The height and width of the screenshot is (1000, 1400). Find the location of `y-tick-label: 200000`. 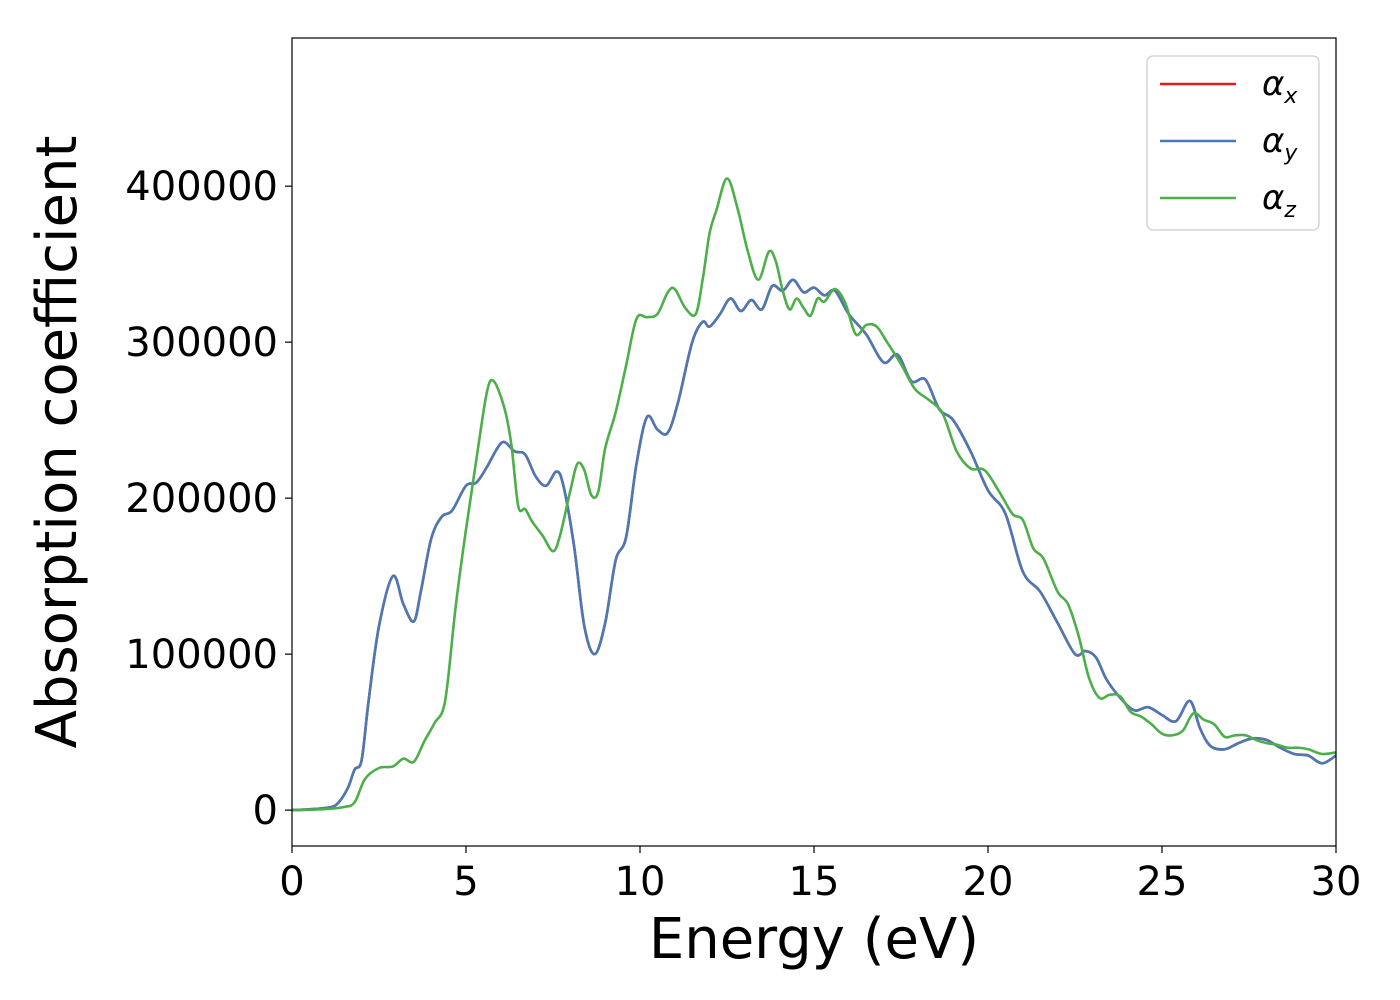

y-tick-label: 200000 is located at coordinates (201, 499).